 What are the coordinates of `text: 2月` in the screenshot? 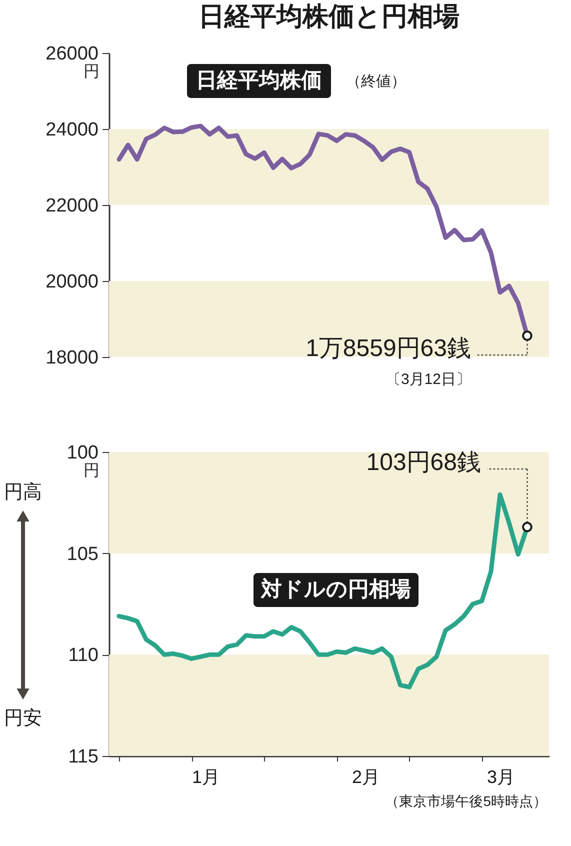 It's located at (366, 777).